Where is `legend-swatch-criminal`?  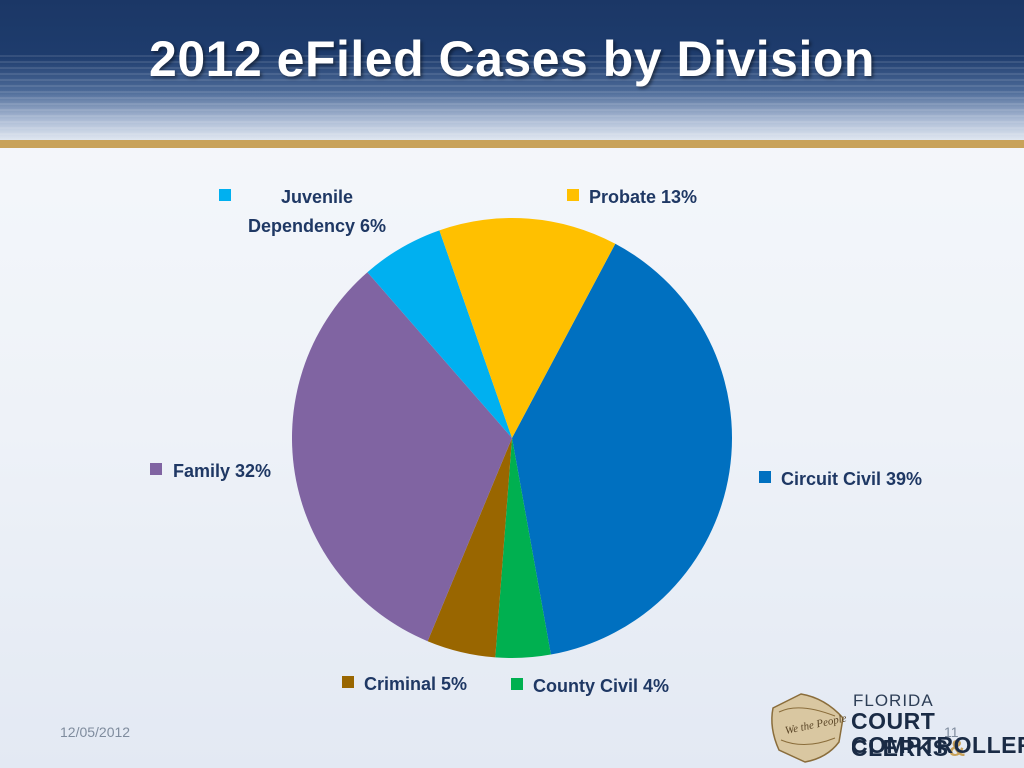
legend-swatch-criminal is located at coordinates (348, 682).